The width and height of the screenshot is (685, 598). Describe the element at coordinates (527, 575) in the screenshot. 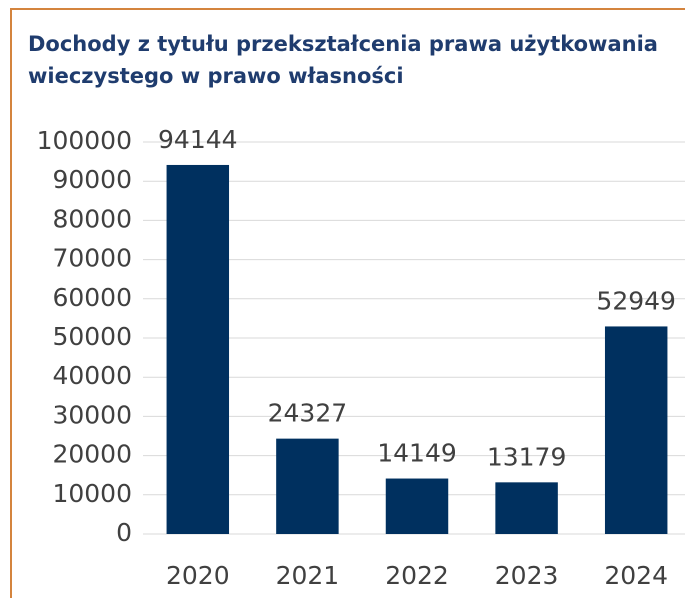

I see `x-tick-label: 2023` at that location.